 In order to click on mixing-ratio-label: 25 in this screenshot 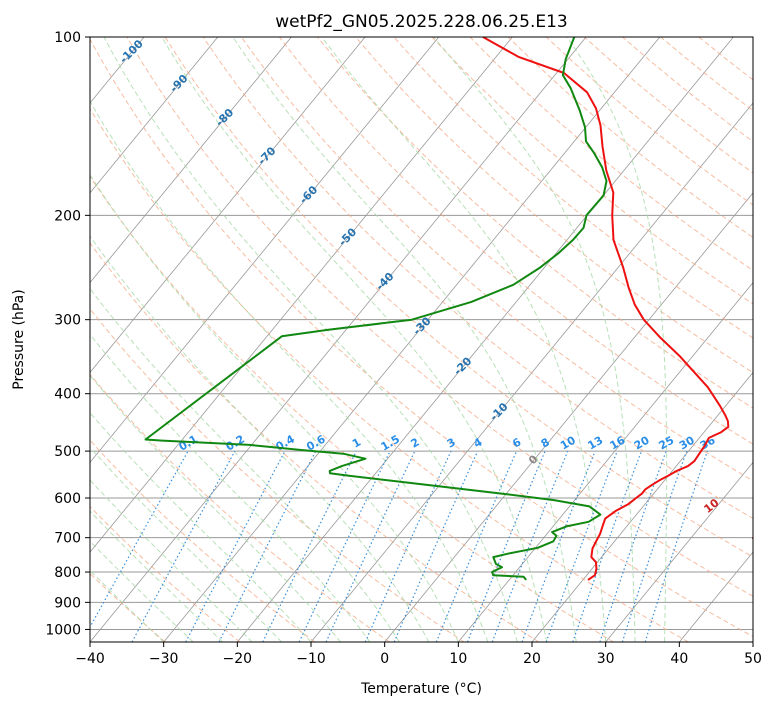, I will do `click(667, 443)`.